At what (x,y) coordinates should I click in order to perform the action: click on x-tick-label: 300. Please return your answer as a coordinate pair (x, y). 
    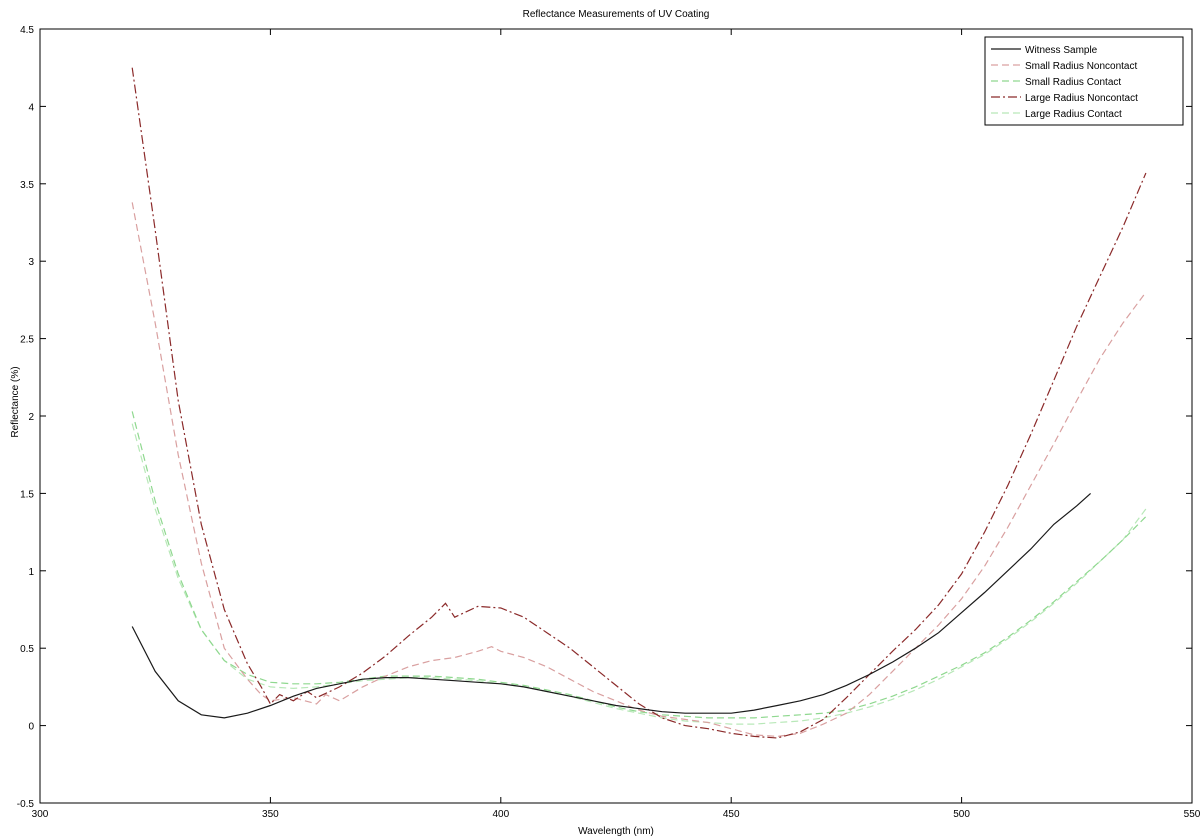
    Looking at the image, I should click on (40, 814).